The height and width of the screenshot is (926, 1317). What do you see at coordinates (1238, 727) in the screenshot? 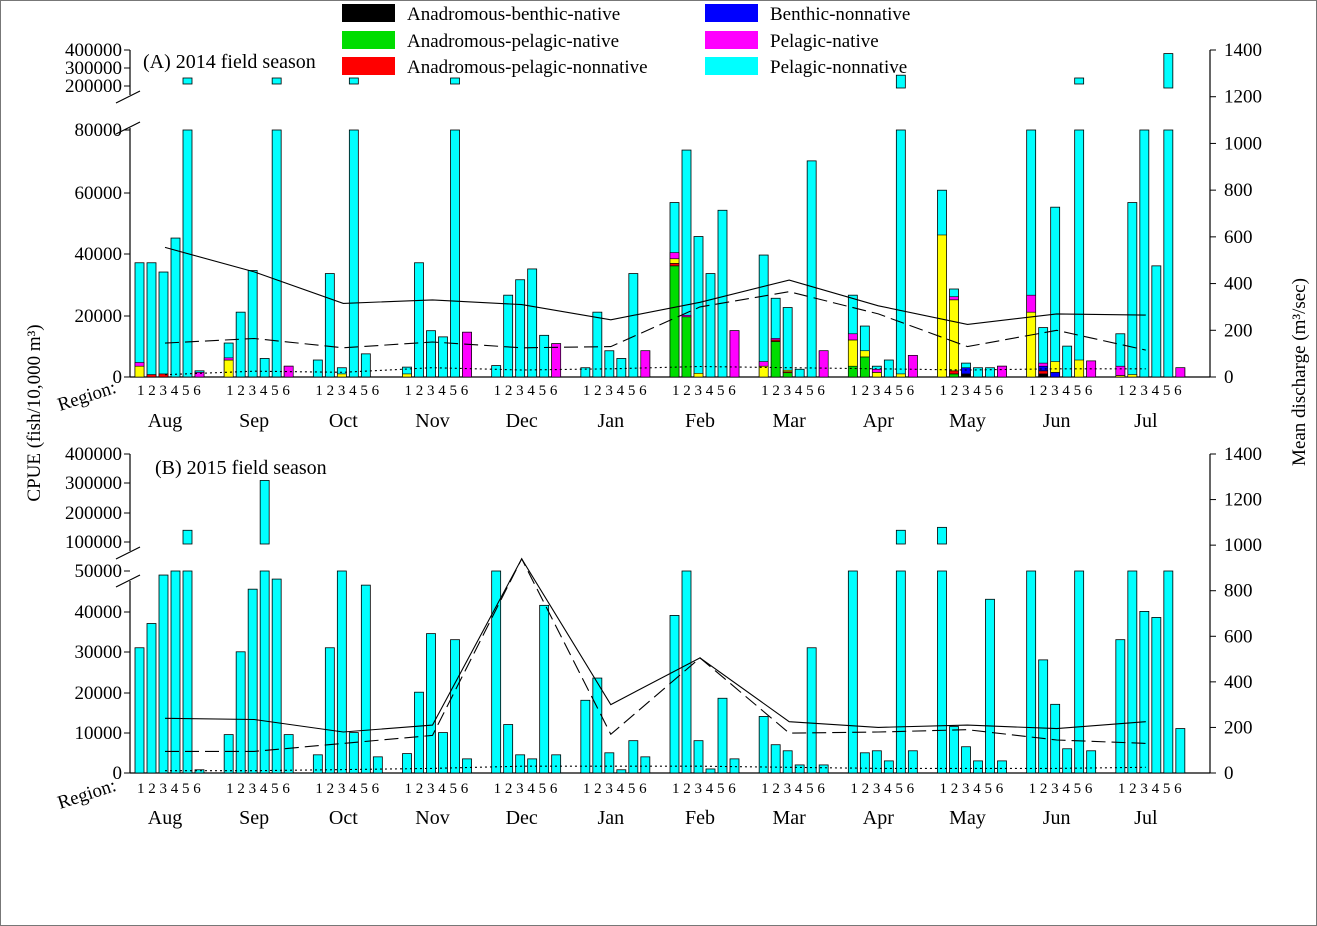
I see `y-right-tick-label: 200` at bounding box center [1238, 727].